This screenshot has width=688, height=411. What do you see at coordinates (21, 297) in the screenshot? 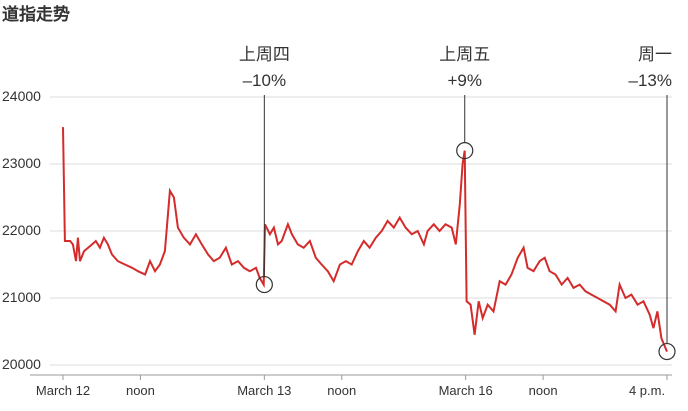
I see `y-tick-label: 21000` at bounding box center [21, 297].